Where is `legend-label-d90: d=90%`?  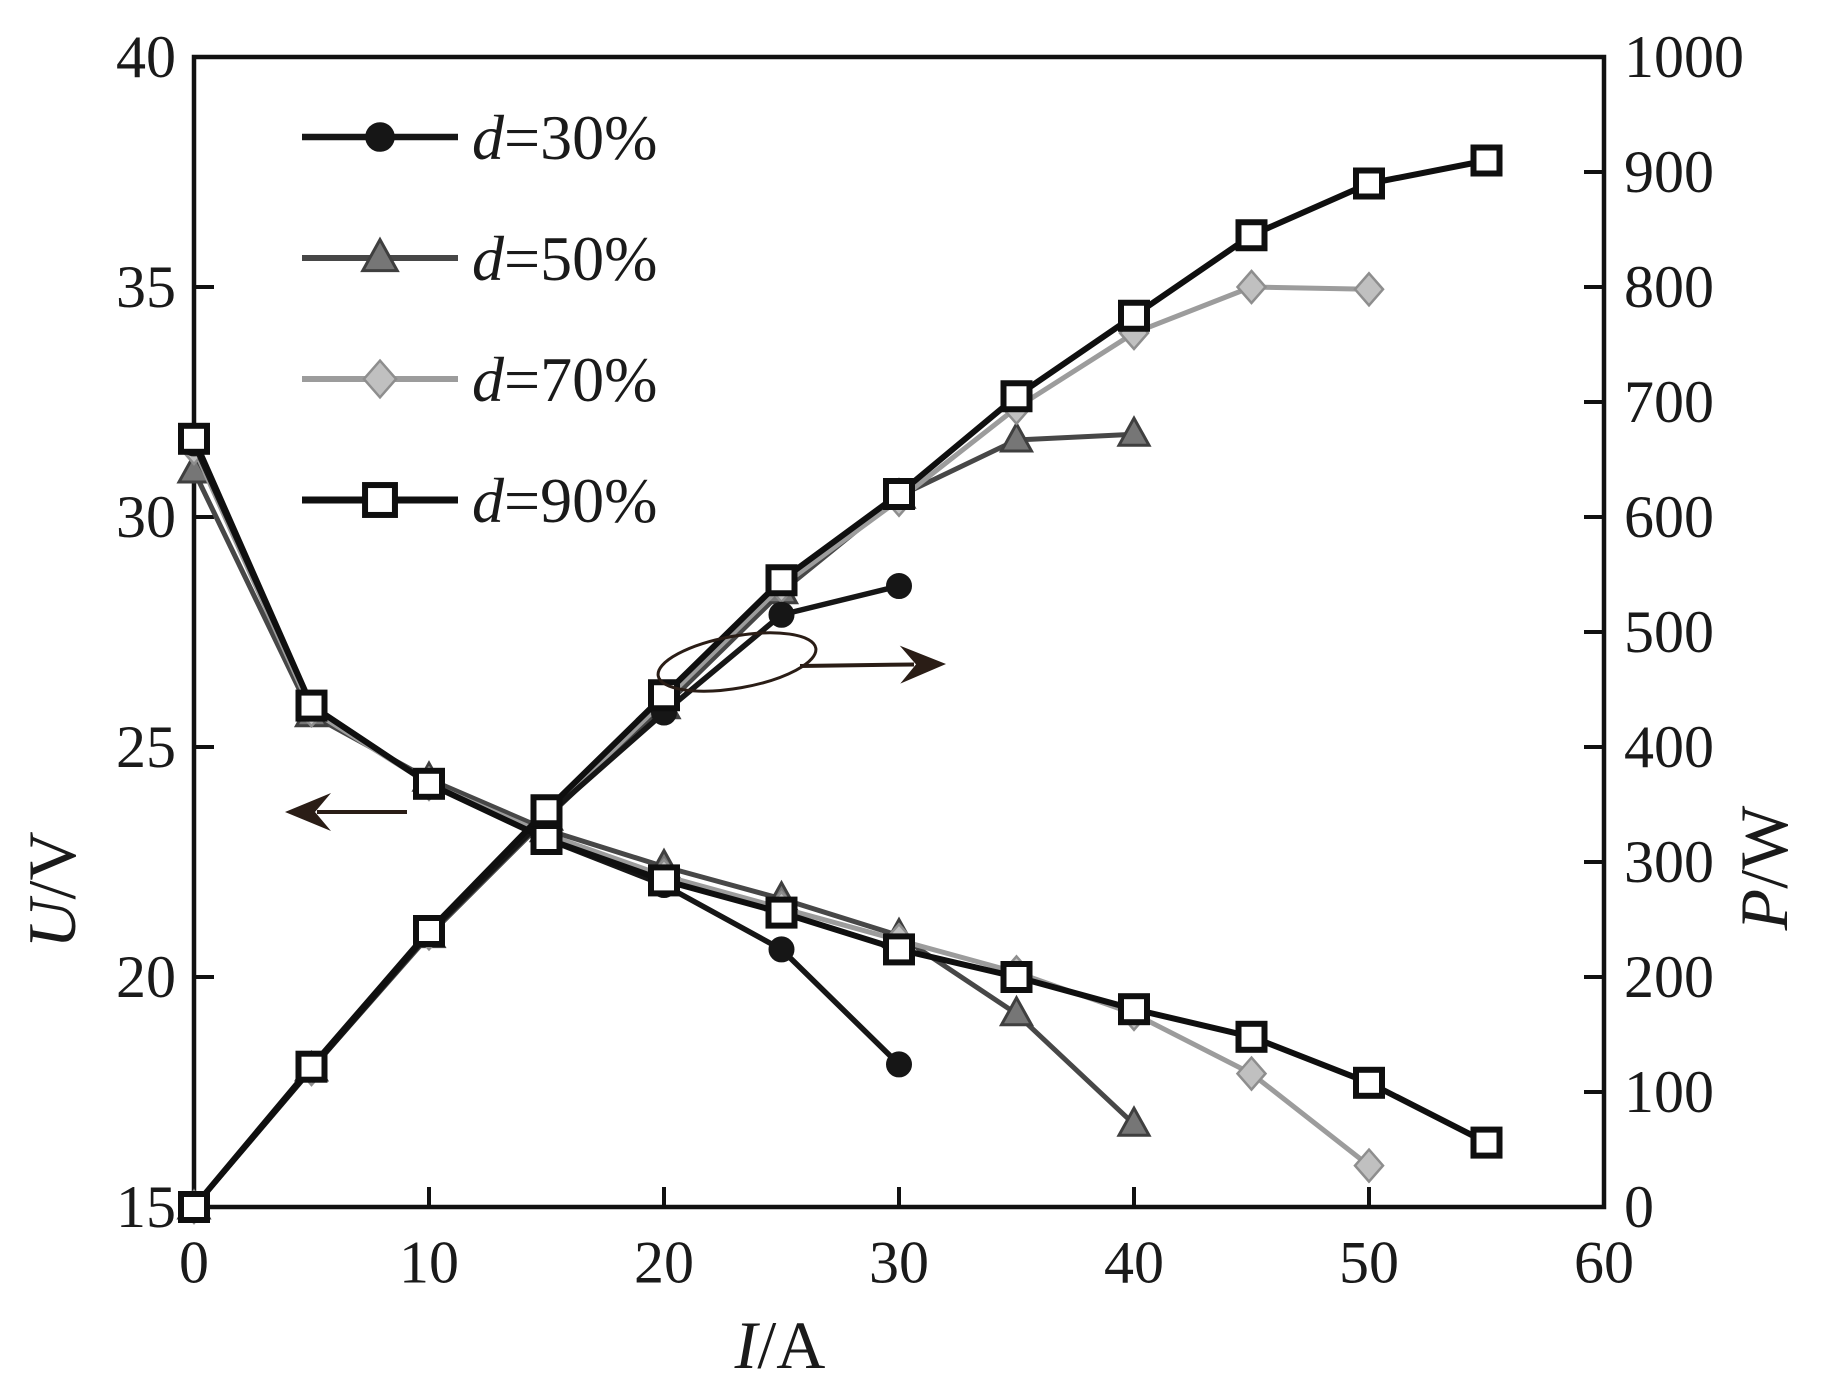 legend-label-d90: d=90% is located at coordinates (564, 500).